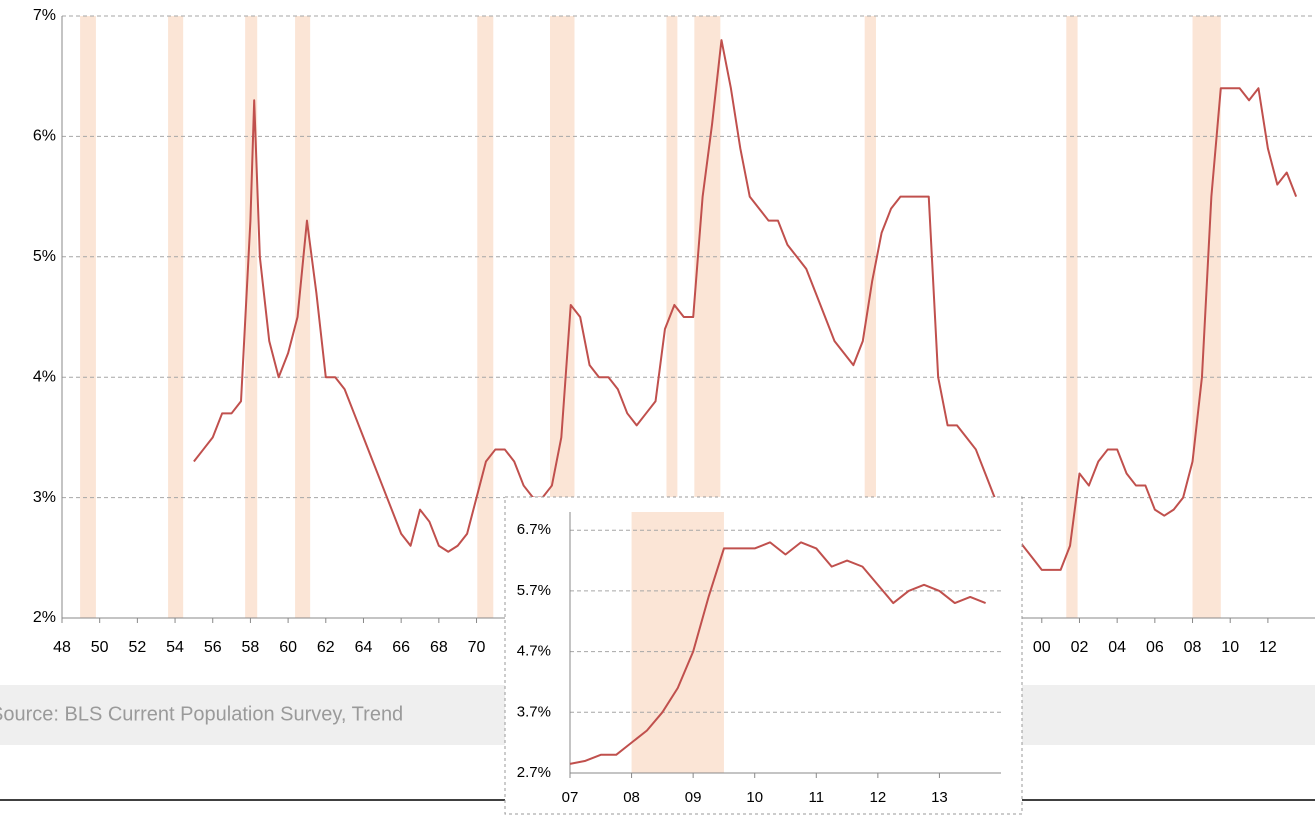  Describe the element at coordinates (1080, 647) in the screenshot. I see `x-tick-label: 02` at that location.